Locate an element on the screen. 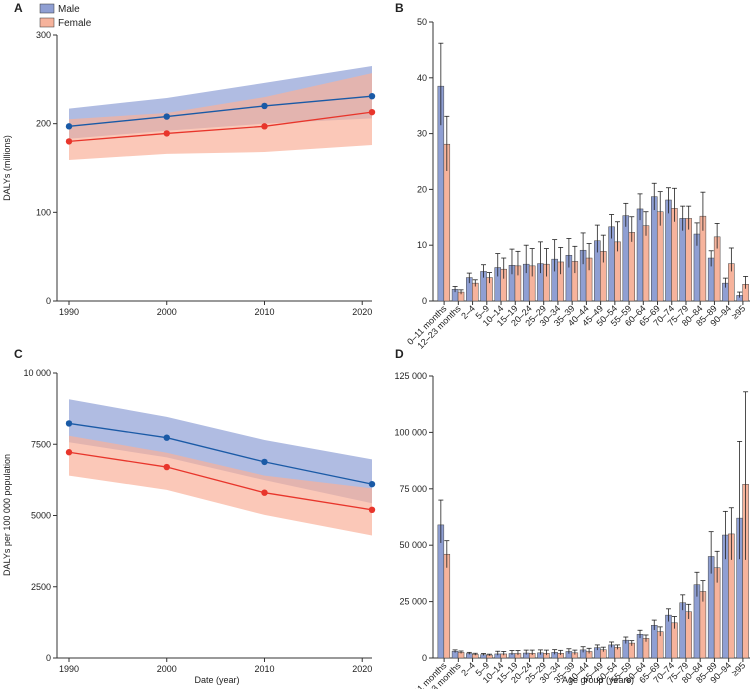 This screenshot has width=756, height=689. panel-d-y-tick-label: 0 is located at coordinates (424, 658).